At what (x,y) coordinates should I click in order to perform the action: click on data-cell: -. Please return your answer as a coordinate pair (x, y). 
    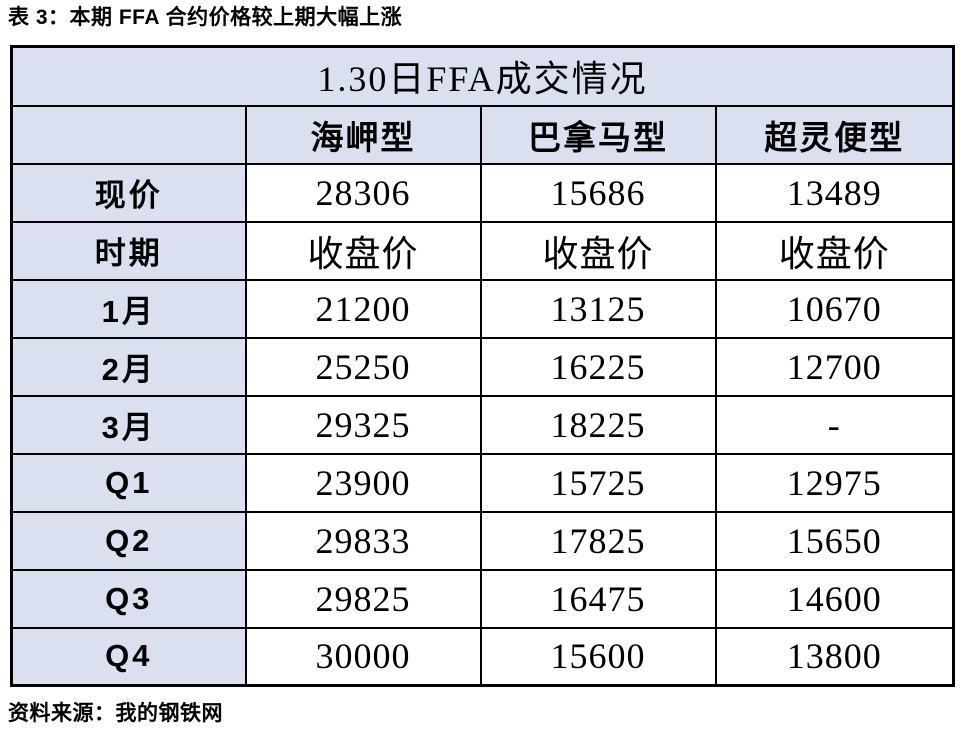
    Looking at the image, I should click on (834, 424).